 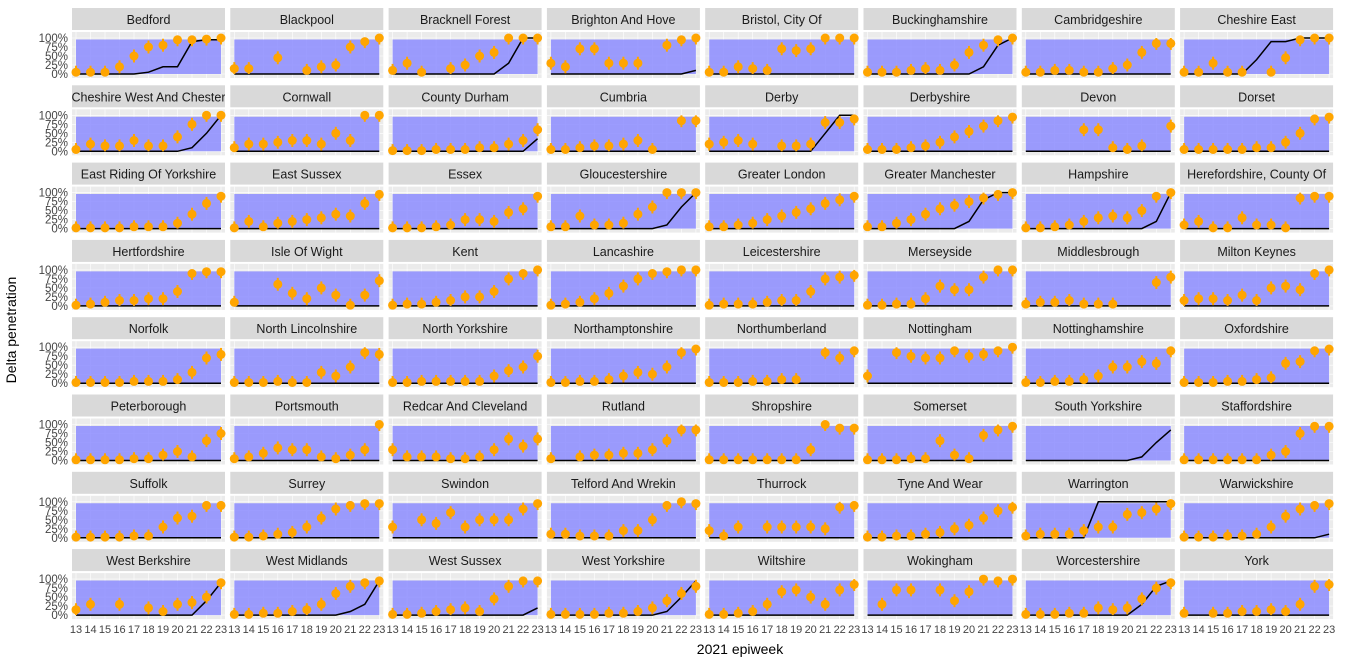 What do you see at coordinates (465, 274) in the screenshot?
I see `facet-panel: Kent` at bounding box center [465, 274].